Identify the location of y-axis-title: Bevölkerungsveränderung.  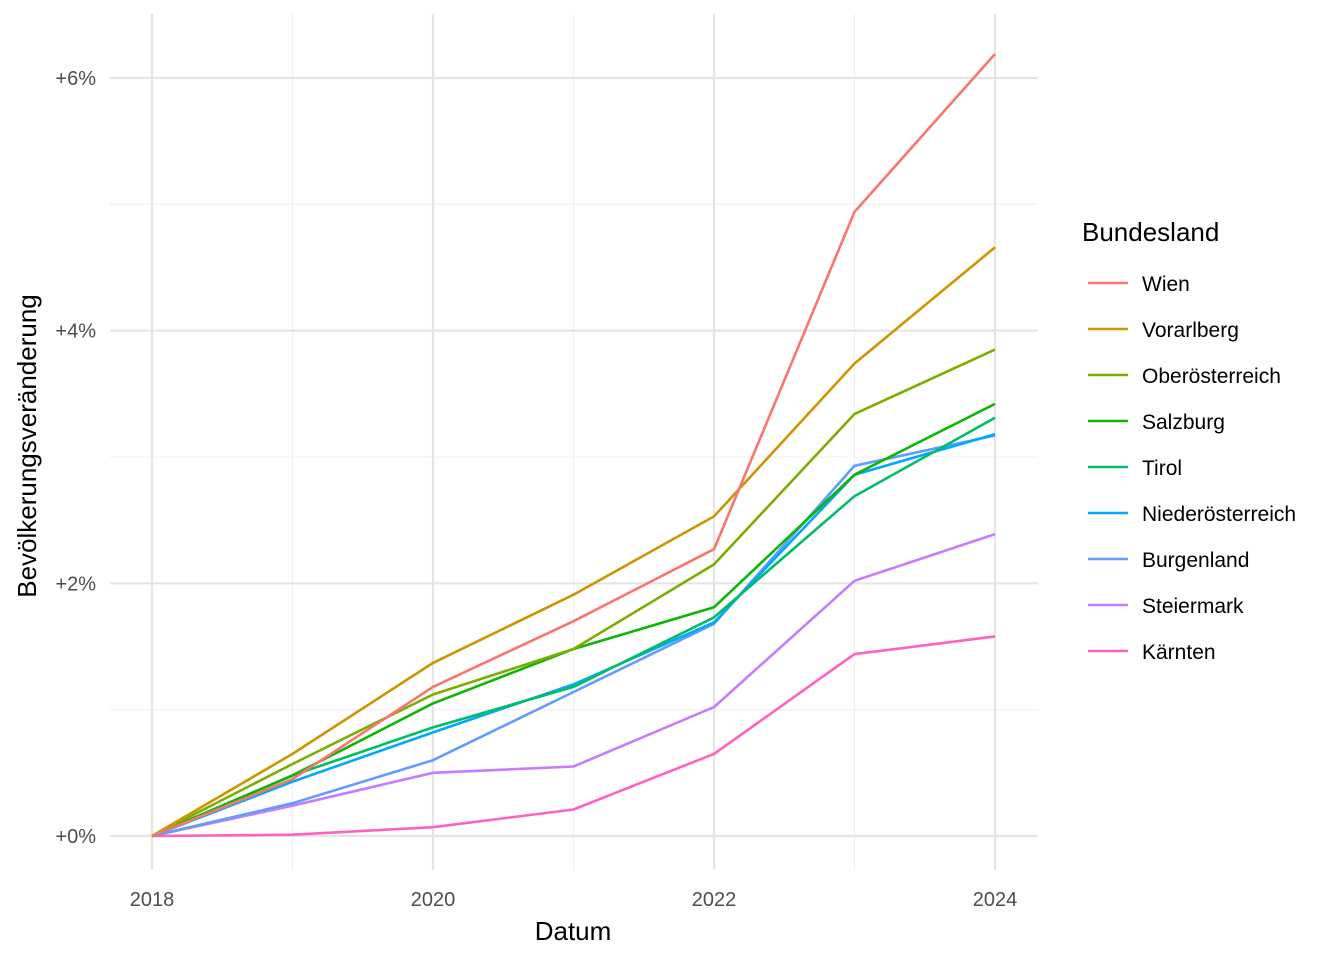
(27, 446).